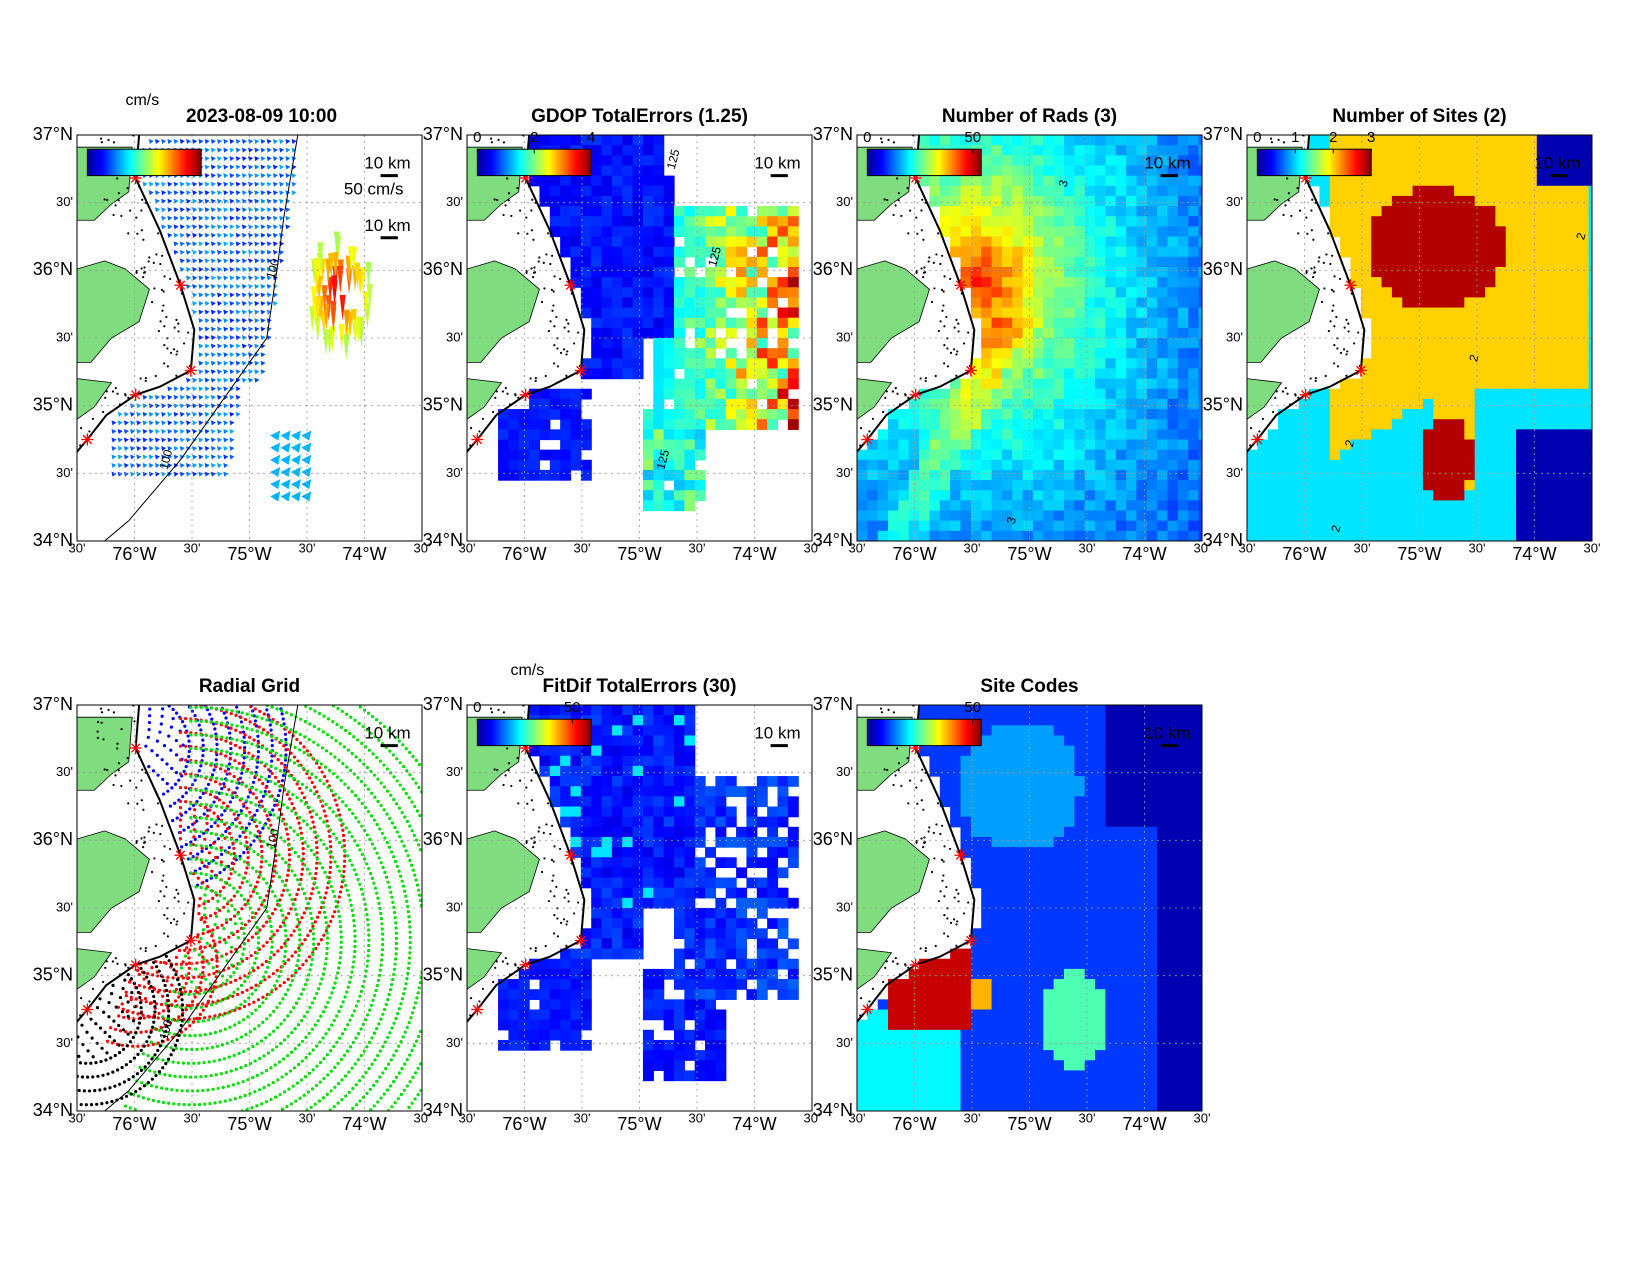 The image size is (1650, 1275). I want to click on lon-label: 75°W, so click(1029, 554).